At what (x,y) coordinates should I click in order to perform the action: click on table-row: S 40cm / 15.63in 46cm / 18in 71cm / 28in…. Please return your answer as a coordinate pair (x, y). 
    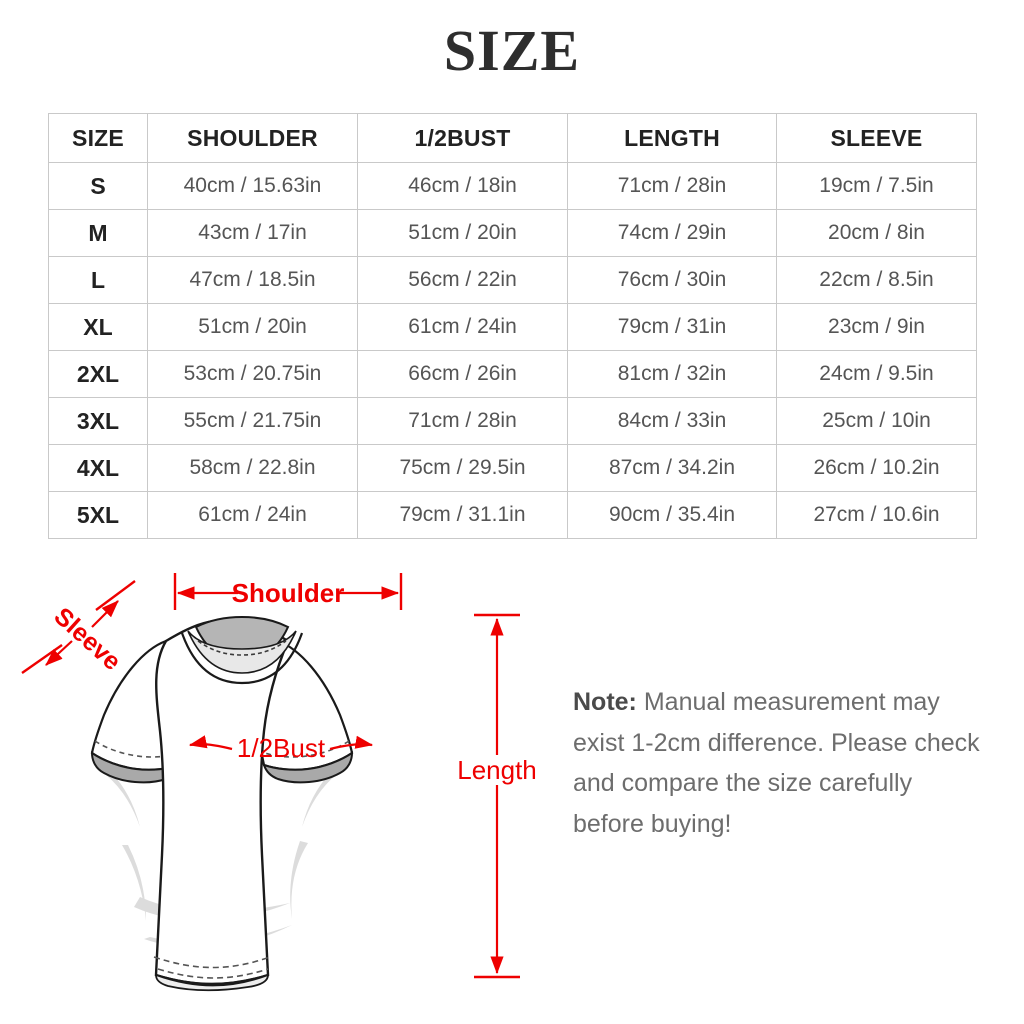
    Looking at the image, I should click on (512, 186).